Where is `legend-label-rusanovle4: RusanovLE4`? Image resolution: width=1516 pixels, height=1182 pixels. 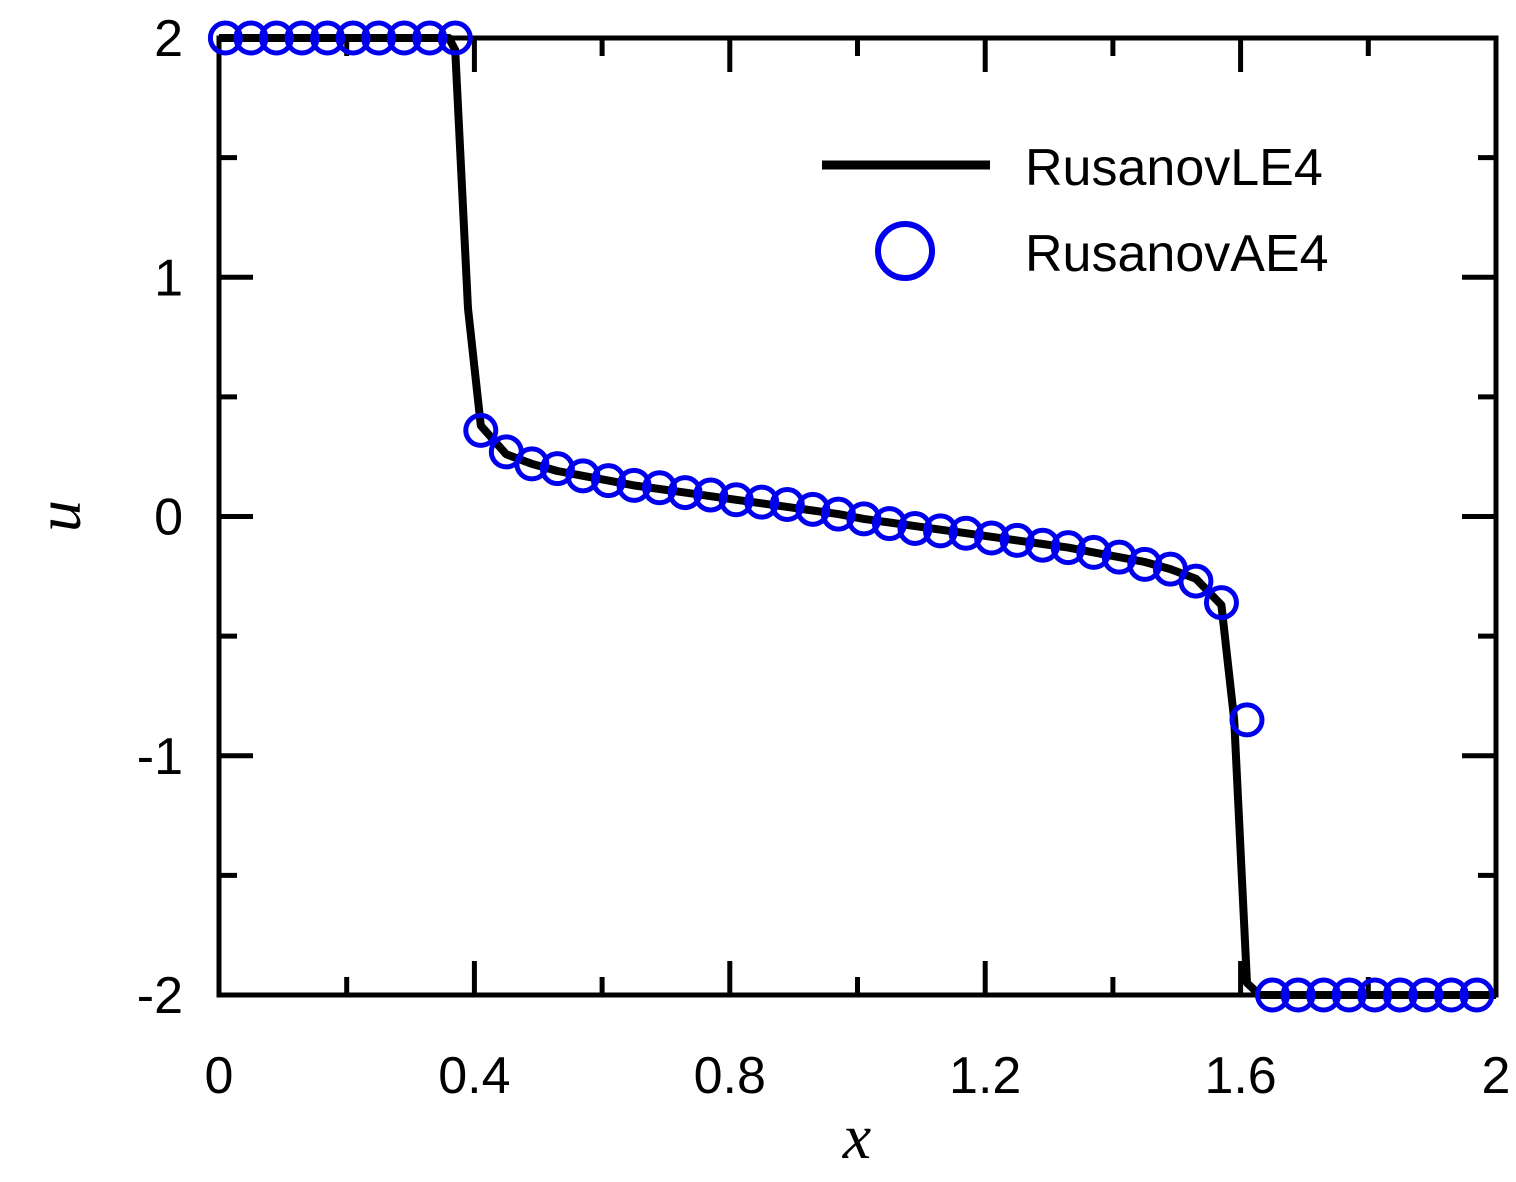
legend-label-rusanovle4: RusanovLE4 is located at coordinates (1174, 168).